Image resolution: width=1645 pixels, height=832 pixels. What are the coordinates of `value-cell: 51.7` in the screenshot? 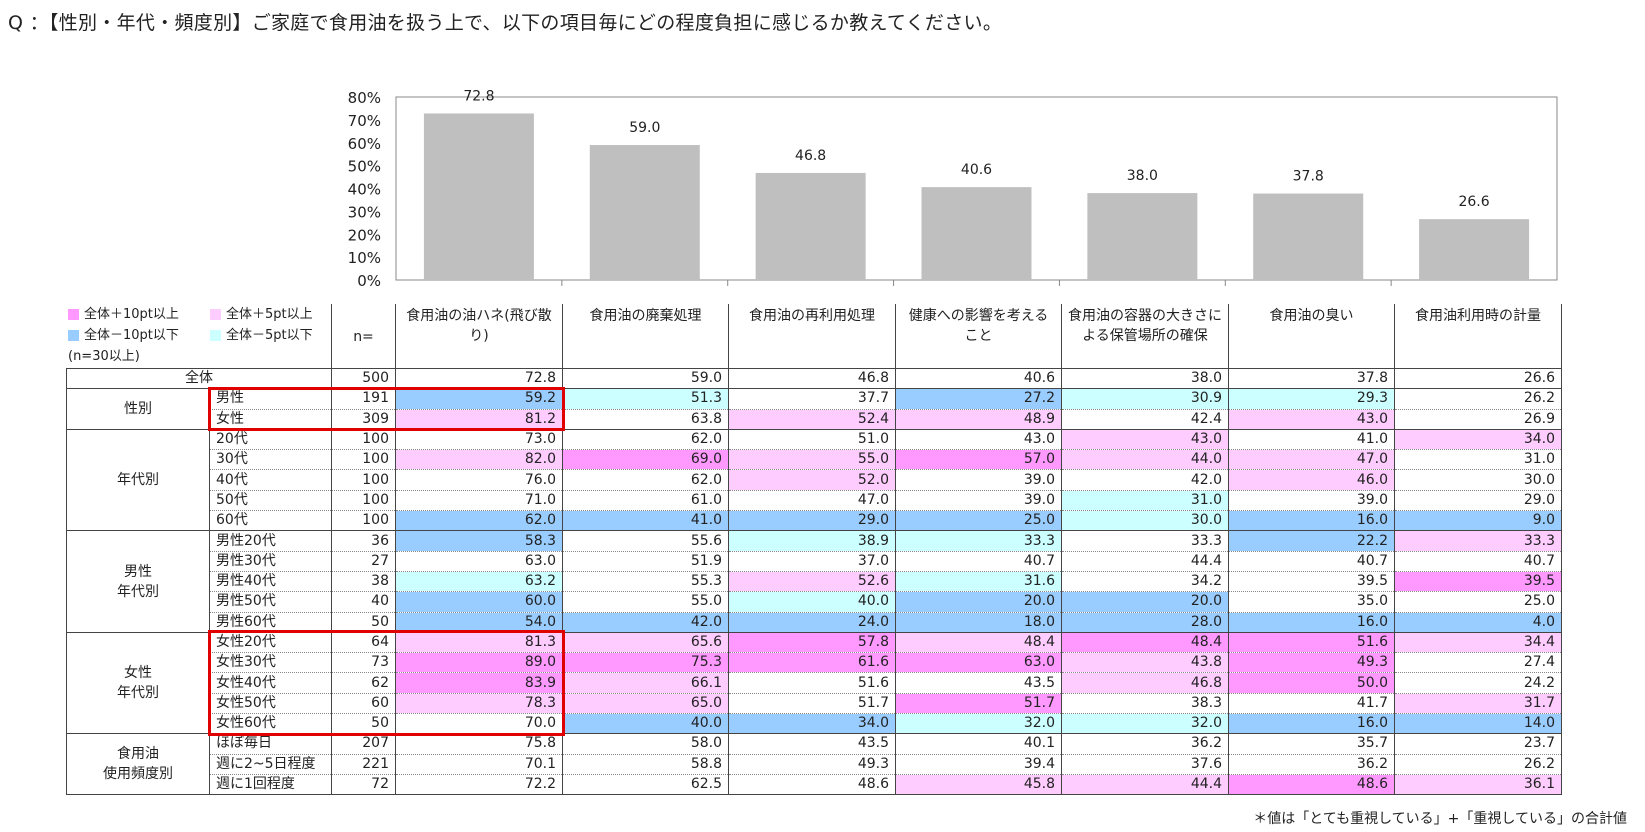 It's located at (978, 704).